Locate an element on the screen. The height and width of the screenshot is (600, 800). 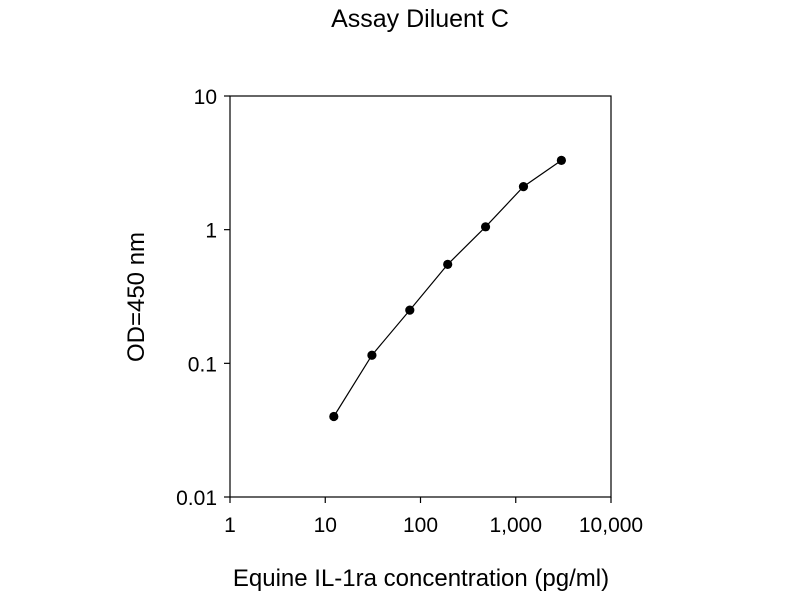
x-tick-label: 100 is located at coordinates (420, 525).